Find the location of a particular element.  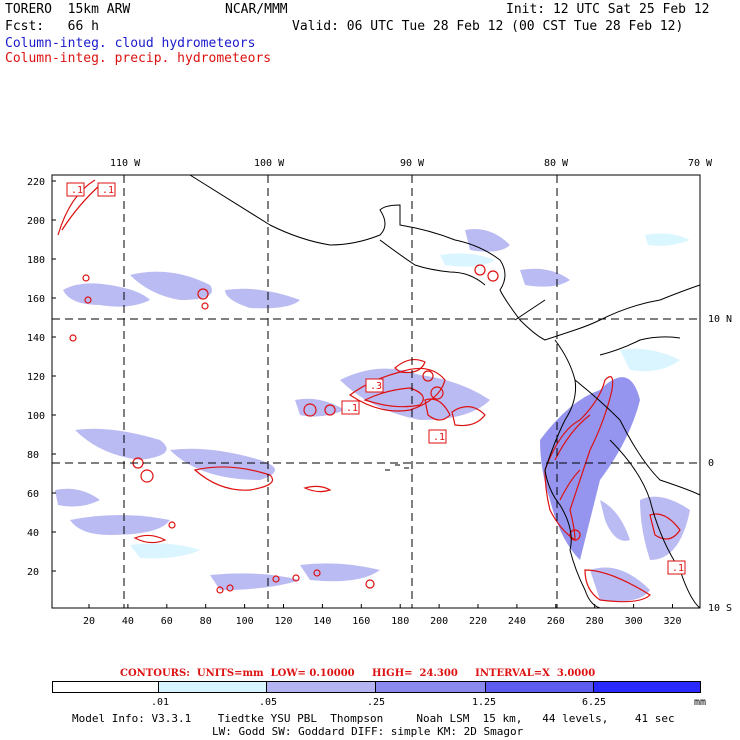

y-tick-label: 220 is located at coordinates (36, 182).